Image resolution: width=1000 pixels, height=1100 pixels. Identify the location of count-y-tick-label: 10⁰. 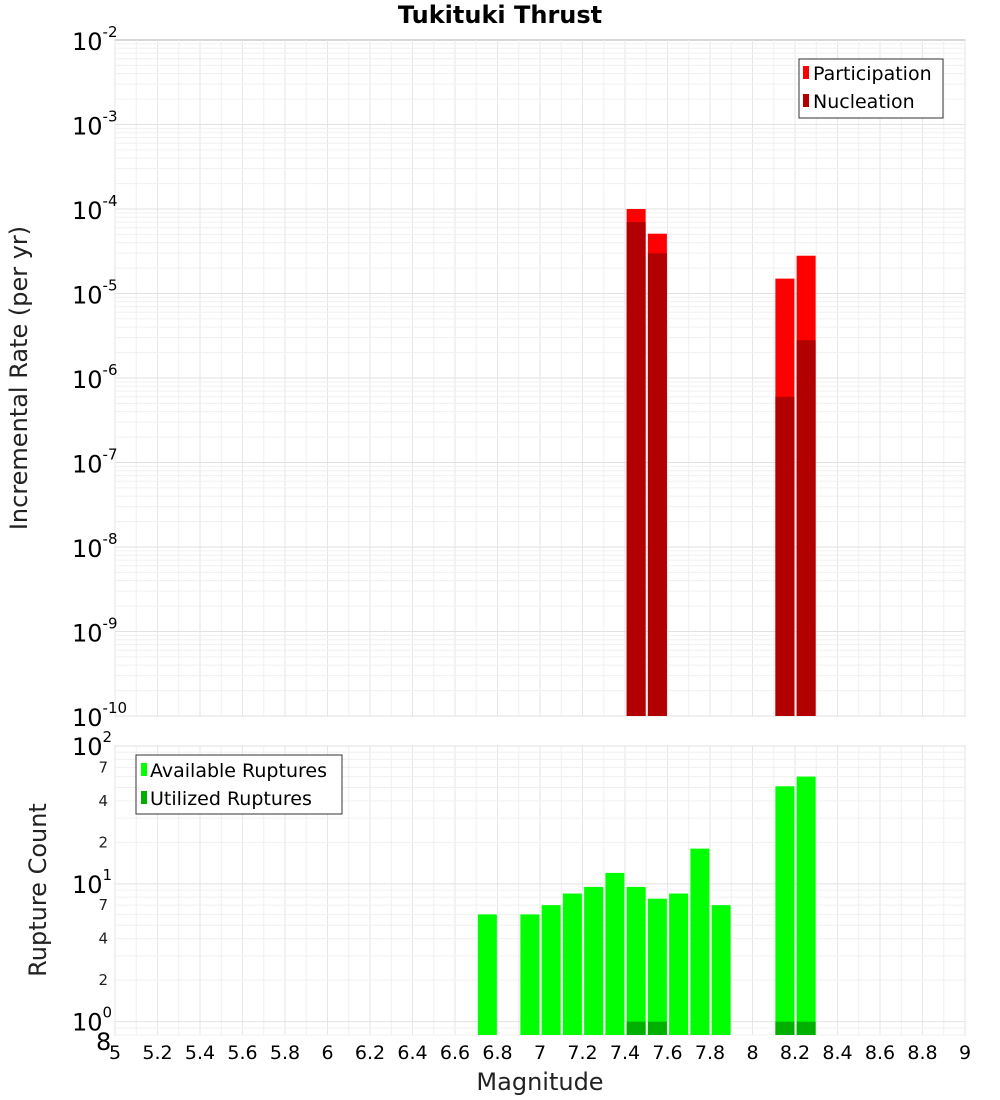
(92, 1020).